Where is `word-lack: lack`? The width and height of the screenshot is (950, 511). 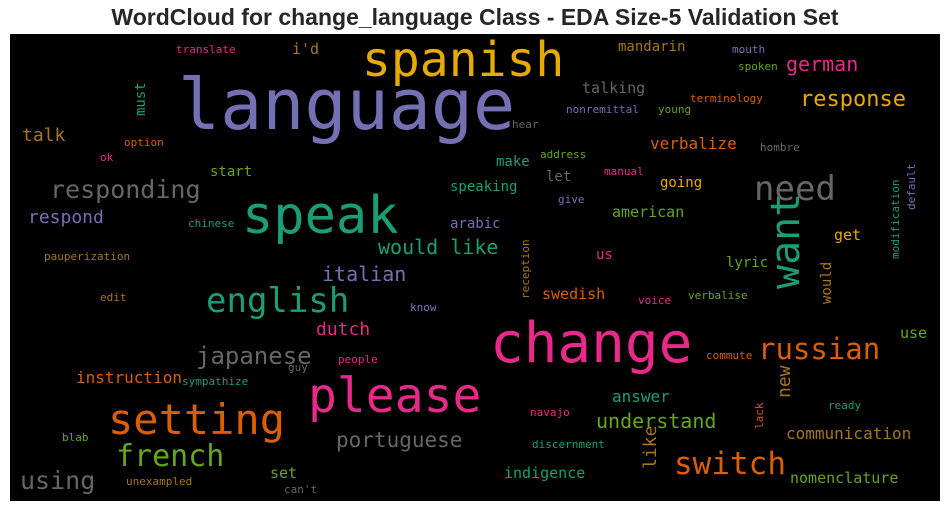
word-lack: lack is located at coordinates (759, 416).